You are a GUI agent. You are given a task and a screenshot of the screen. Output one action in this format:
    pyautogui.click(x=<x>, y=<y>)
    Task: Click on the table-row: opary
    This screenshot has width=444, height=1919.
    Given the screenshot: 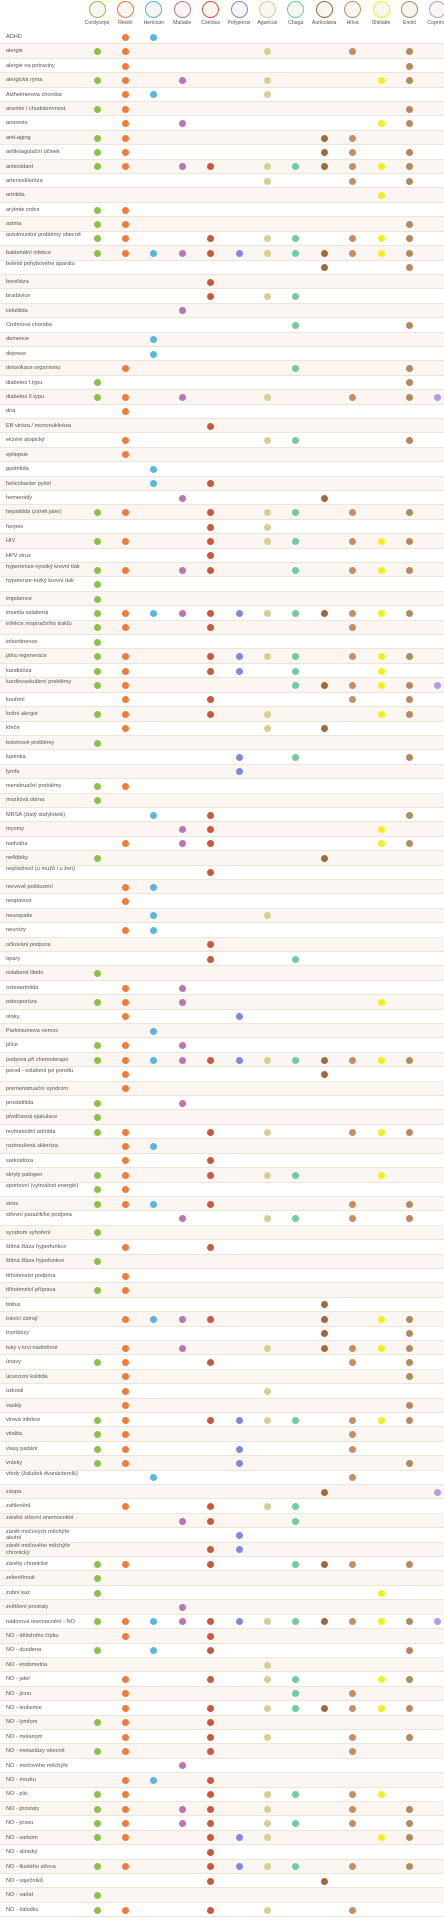 What is the action you would take?
    pyautogui.click(x=222, y=959)
    